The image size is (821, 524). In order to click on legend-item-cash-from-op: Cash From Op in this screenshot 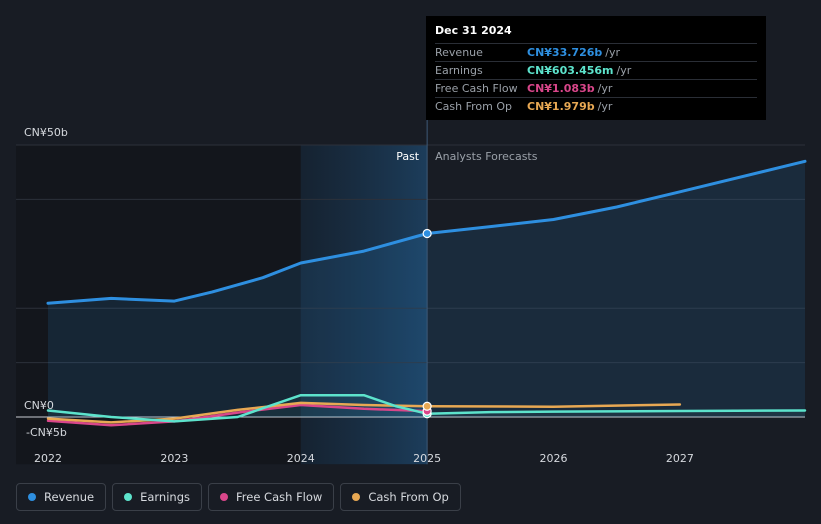, I will do `click(400, 497)`.